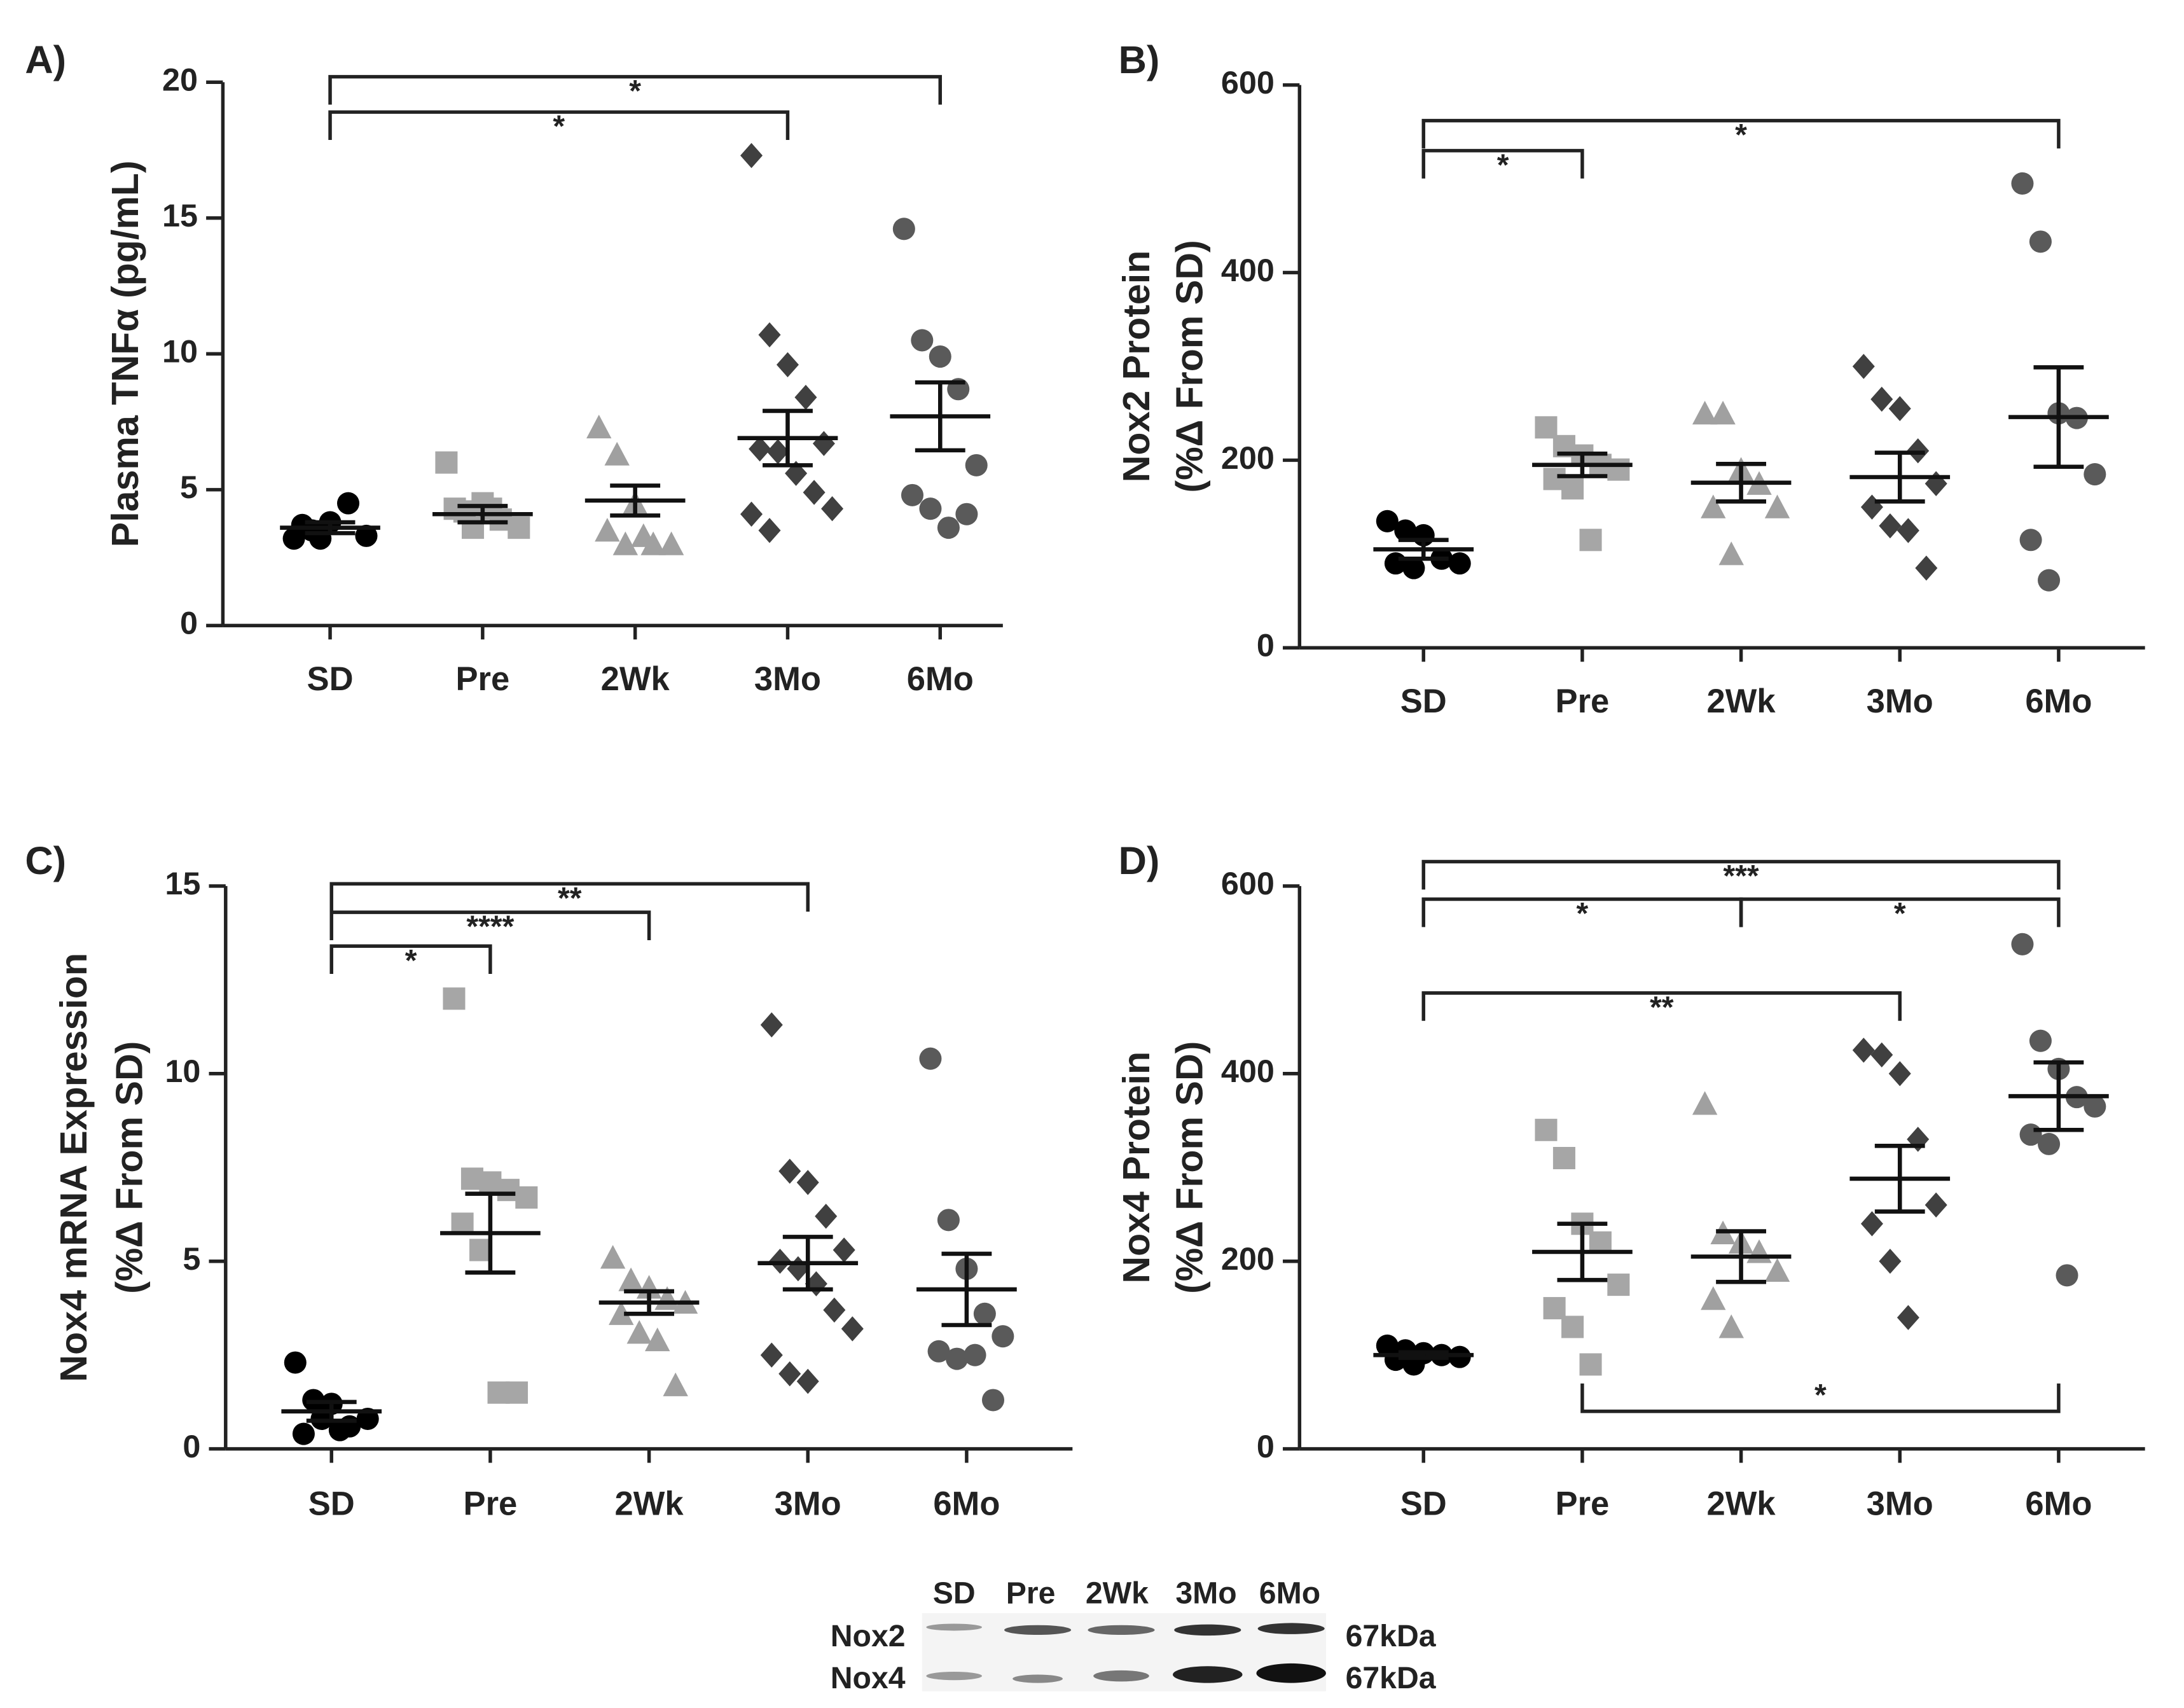 The height and width of the screenshot is (1708, 2184). Describe the element at coordinates (1248, 270) in the screenshot. I see `y-tick-label: 400` at that location.